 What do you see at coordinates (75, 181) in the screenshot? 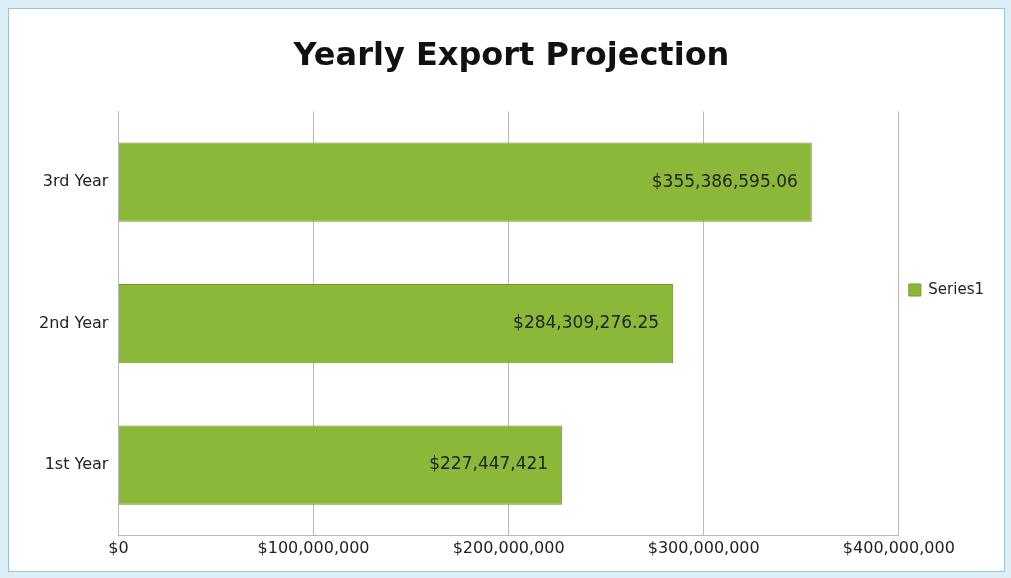
I see `y-tick-label: 3rd Year` at bounding box center [75, 181].